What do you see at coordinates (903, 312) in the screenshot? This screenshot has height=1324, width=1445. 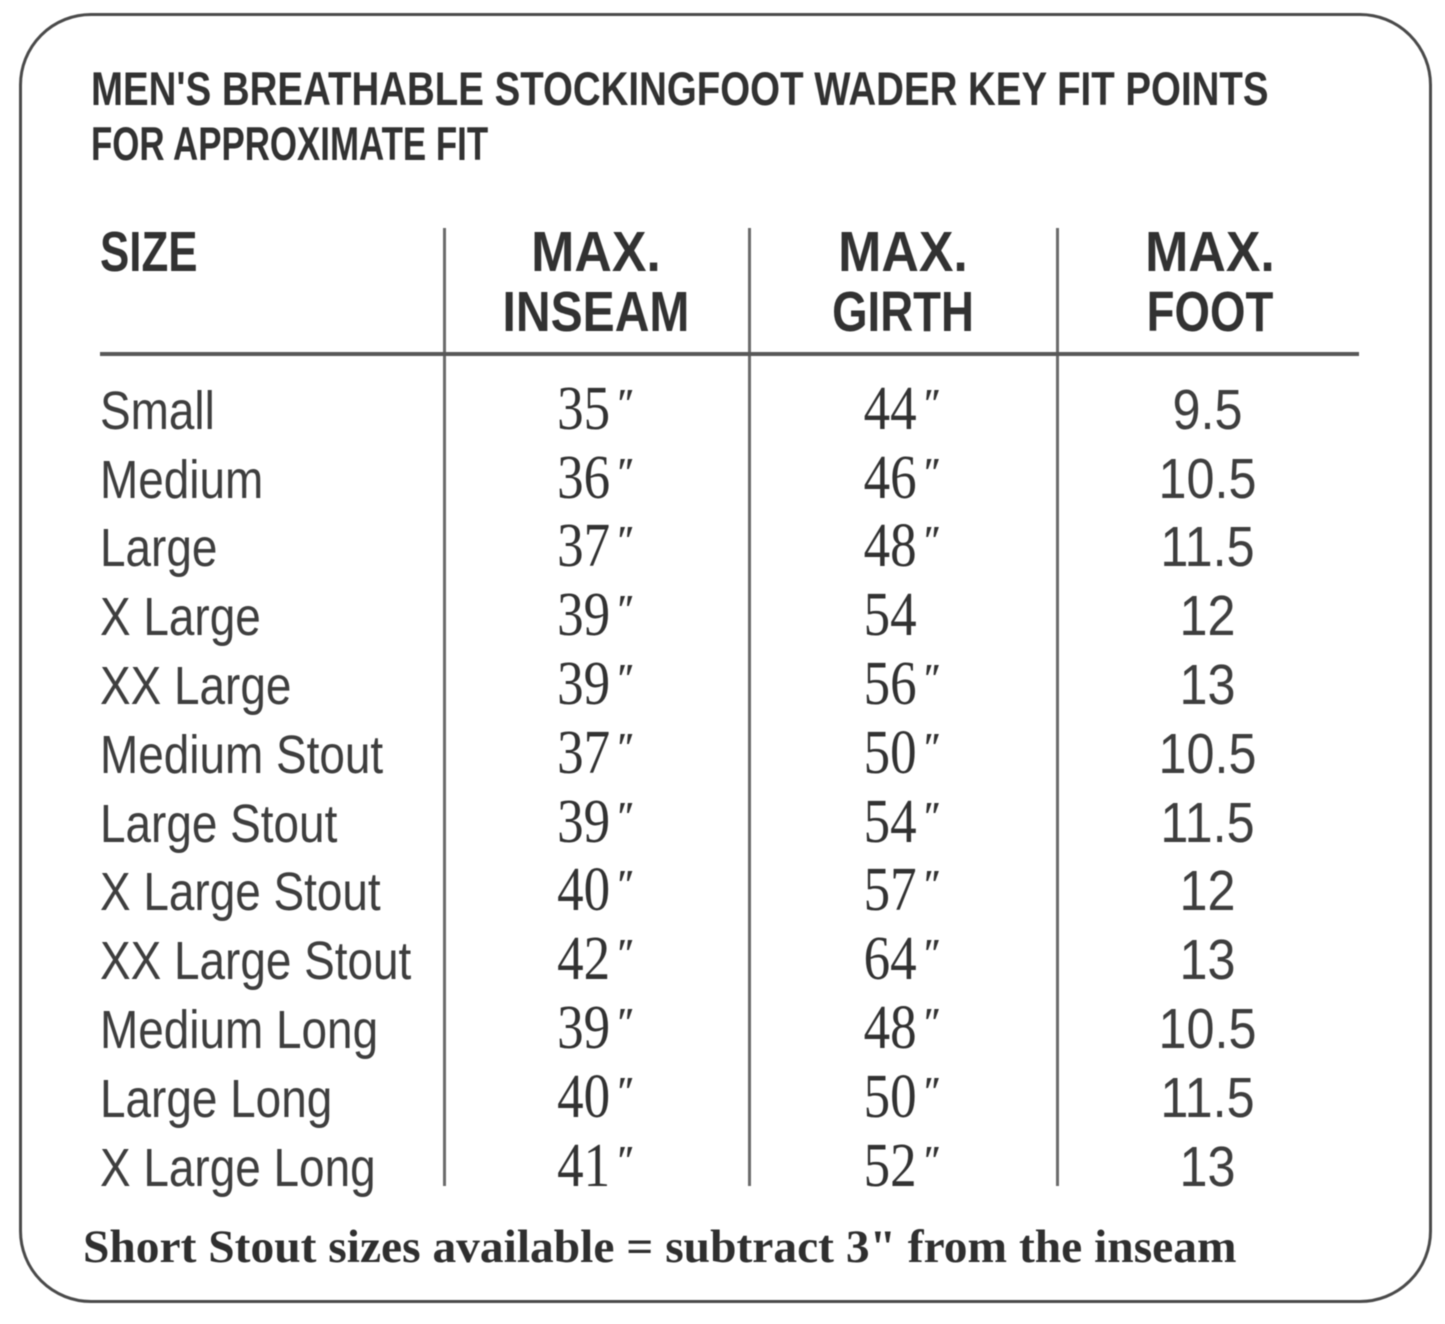 I see `header-line: GIRTH` at bounding box center [903, 312].